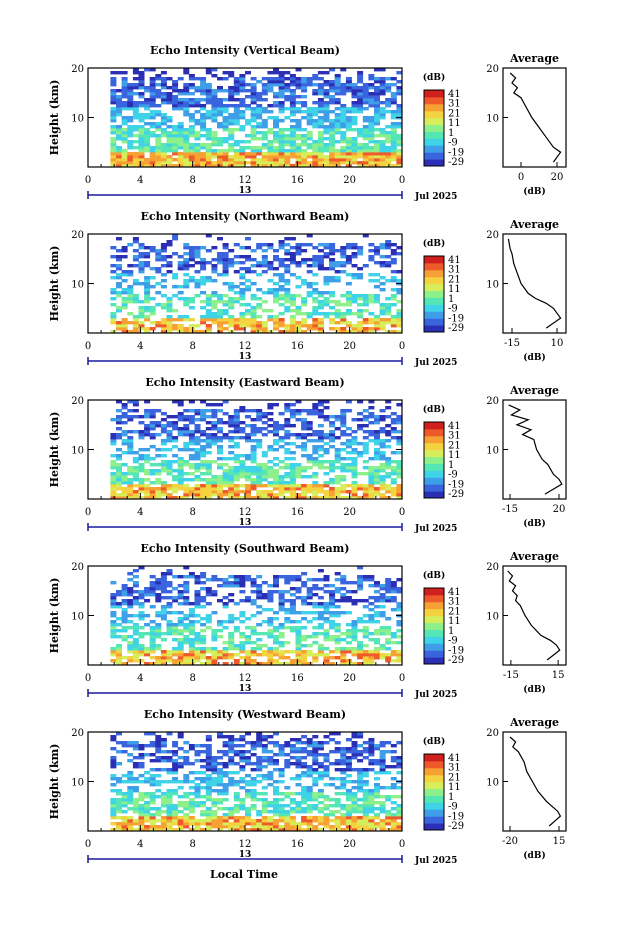 This screenshot has width=617, height=929. What do you see at coordinates (244, 382) in the screenshot?
I see `panel-title: Echo Intensity (Eastward Beam)` at bounding box center [244, 382].